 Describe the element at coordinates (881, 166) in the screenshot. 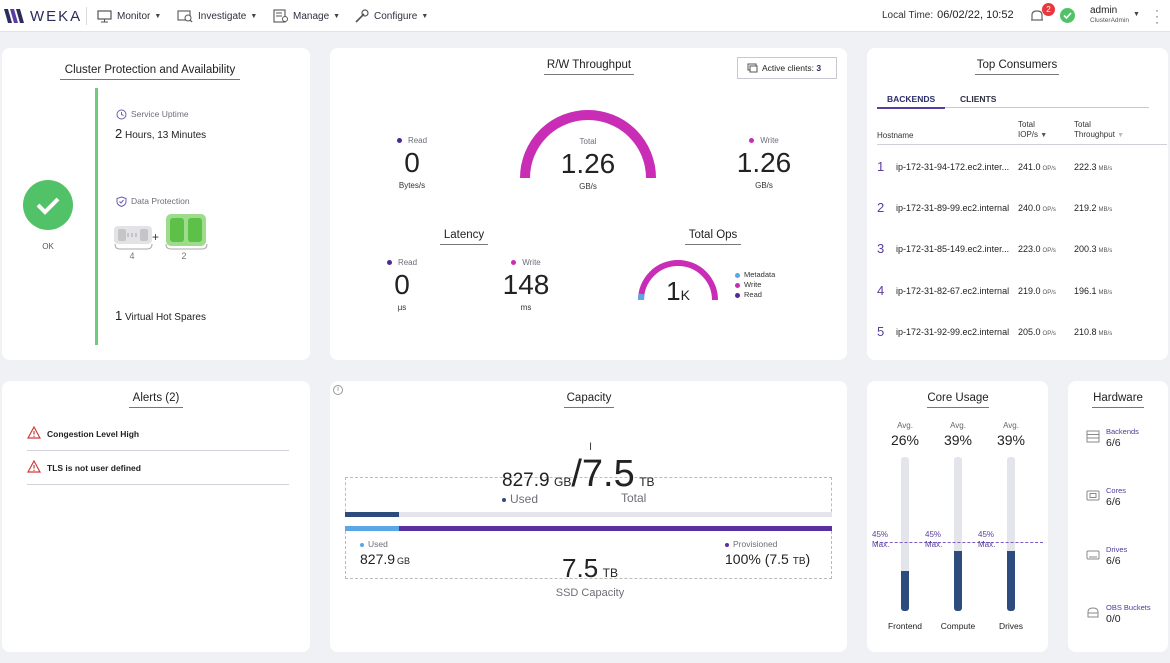

I see `row-rank: 1` at that location.